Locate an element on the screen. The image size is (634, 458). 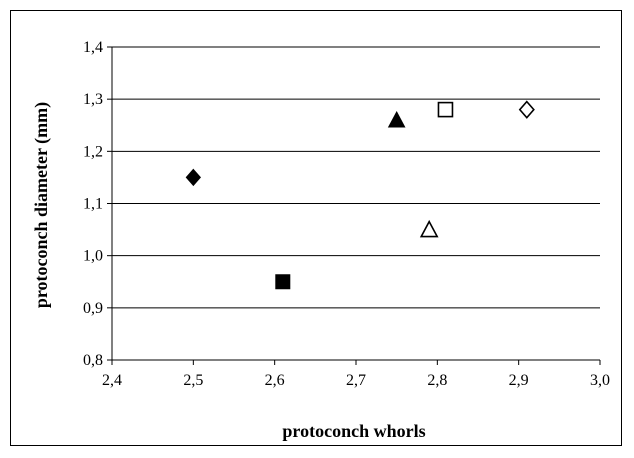
data-point-square-open is located at coordinates (445, 109).